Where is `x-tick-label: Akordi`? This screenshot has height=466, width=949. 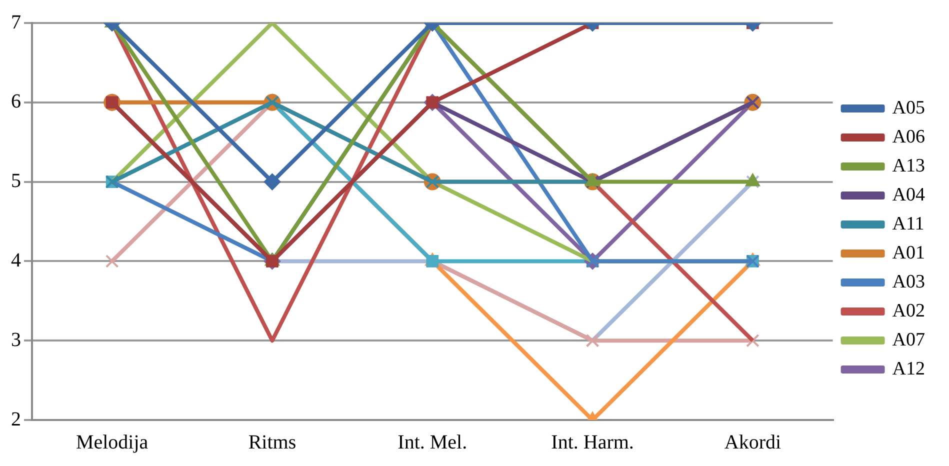 x-tick-label: Akordi is located at coordinates (753, 442).